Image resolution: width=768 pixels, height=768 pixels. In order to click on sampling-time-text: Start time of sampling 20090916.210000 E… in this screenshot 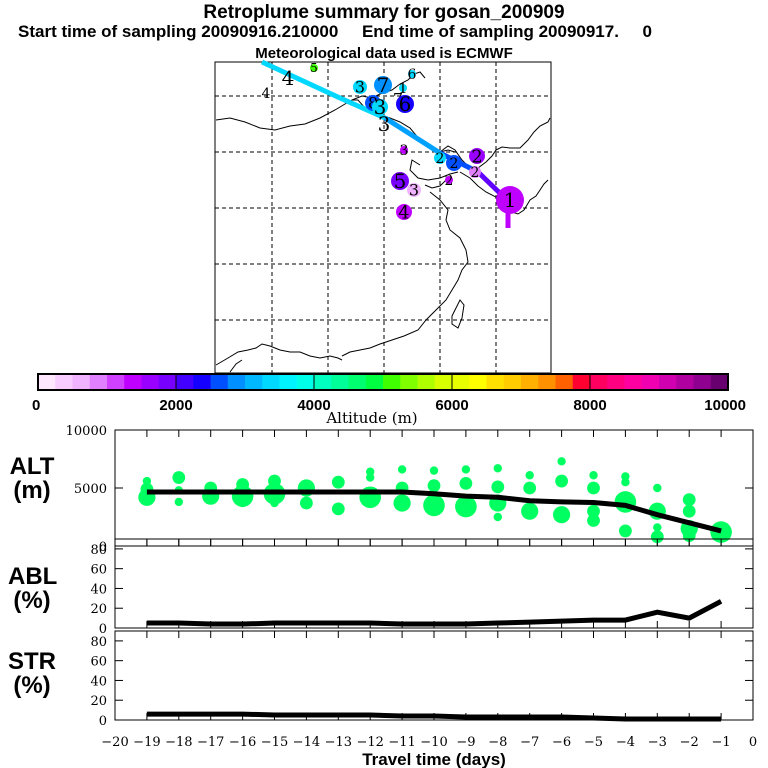, I will do `click(335, 31)`.